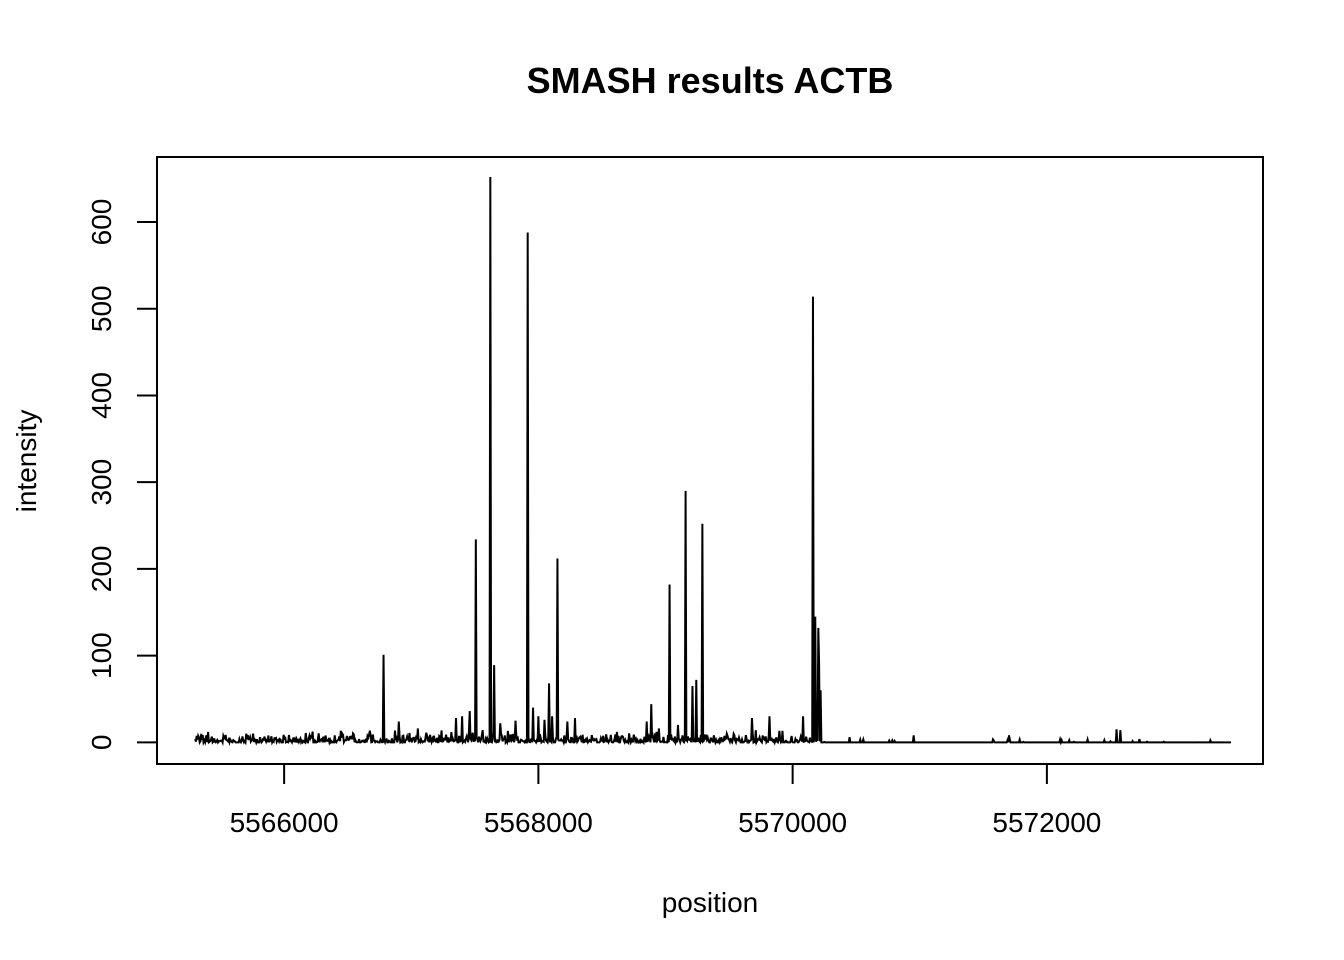 The image size is (1344, 960). I want to click on y-tick-label: 600, so click(101, 222).